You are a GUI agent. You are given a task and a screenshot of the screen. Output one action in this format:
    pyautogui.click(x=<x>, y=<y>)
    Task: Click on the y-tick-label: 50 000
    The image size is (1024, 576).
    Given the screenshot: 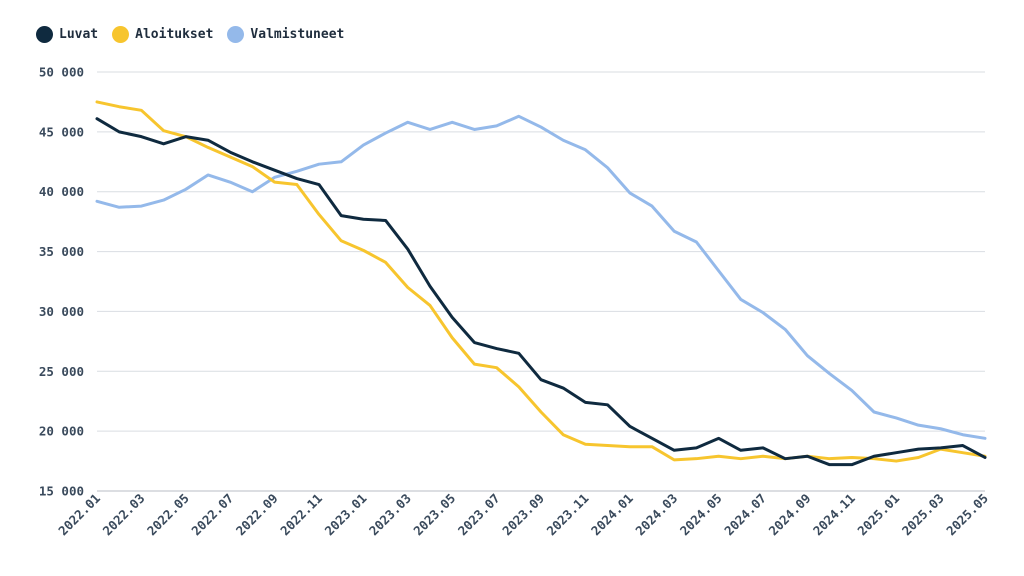 What is the action you would take?
    pyautogui.click(x=61, y=72)
    